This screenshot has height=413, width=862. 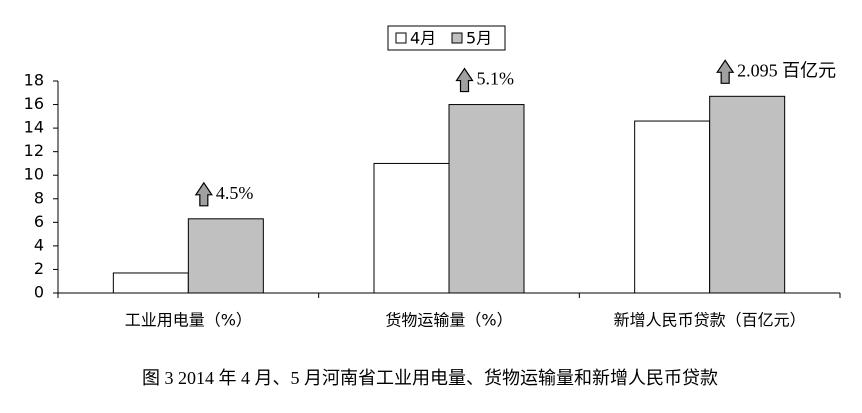 I want to click on annotation: 4.5%, so click(x=235, y=193).